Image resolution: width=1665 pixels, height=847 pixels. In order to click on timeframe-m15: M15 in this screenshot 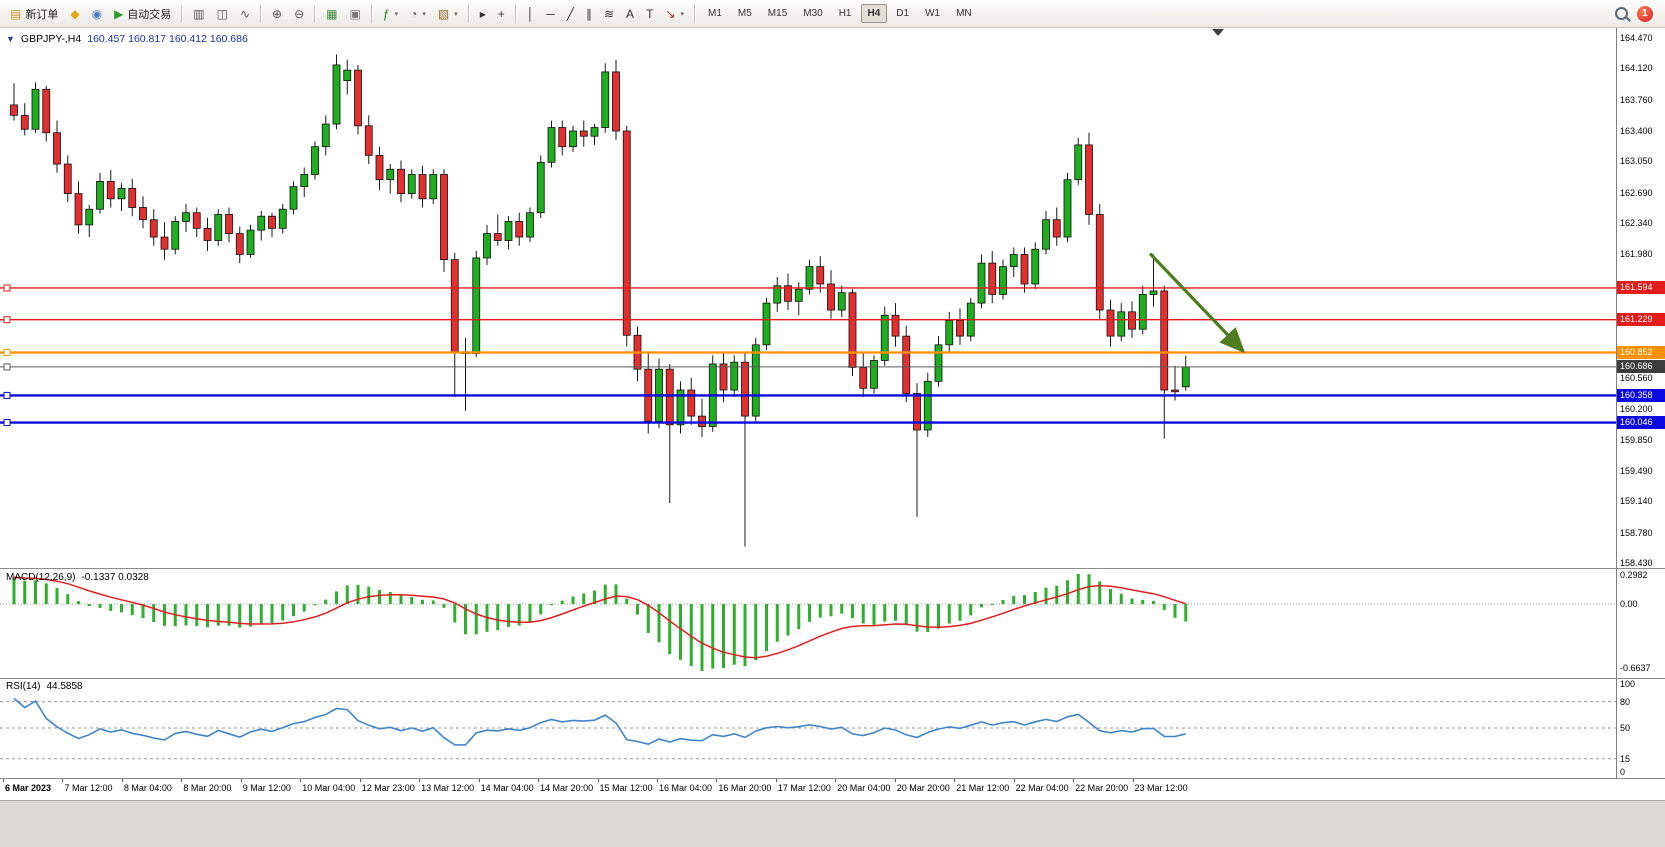, I will do `click(777, 13)`.